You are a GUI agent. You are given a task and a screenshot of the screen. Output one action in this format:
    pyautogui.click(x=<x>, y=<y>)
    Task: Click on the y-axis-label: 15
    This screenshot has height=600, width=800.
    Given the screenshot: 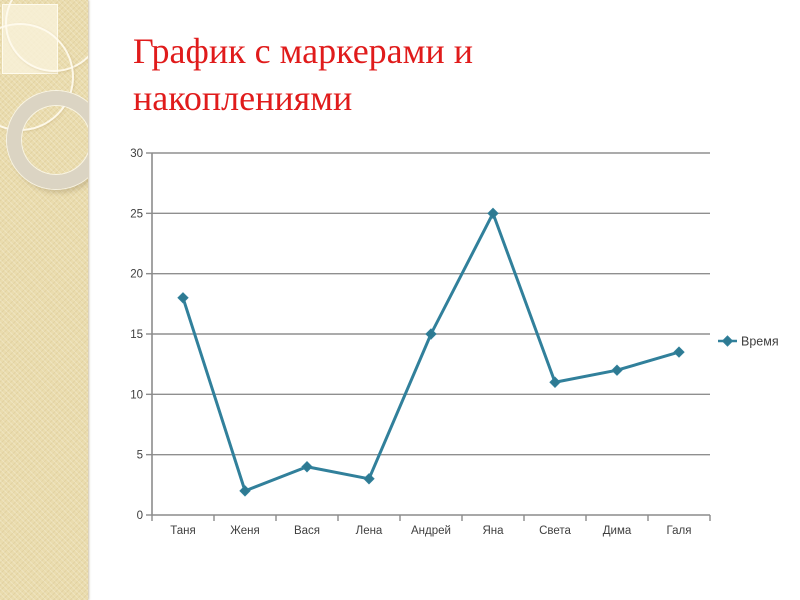 What is the action you would take?
    pyautogui.click(x=136, y=335)
    